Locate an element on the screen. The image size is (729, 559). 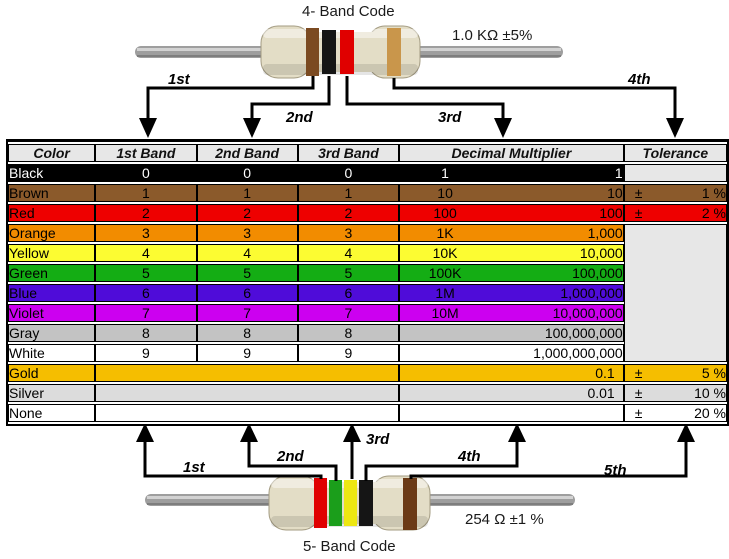
arrowhead-down-icon is located at coordinates (148, 128).